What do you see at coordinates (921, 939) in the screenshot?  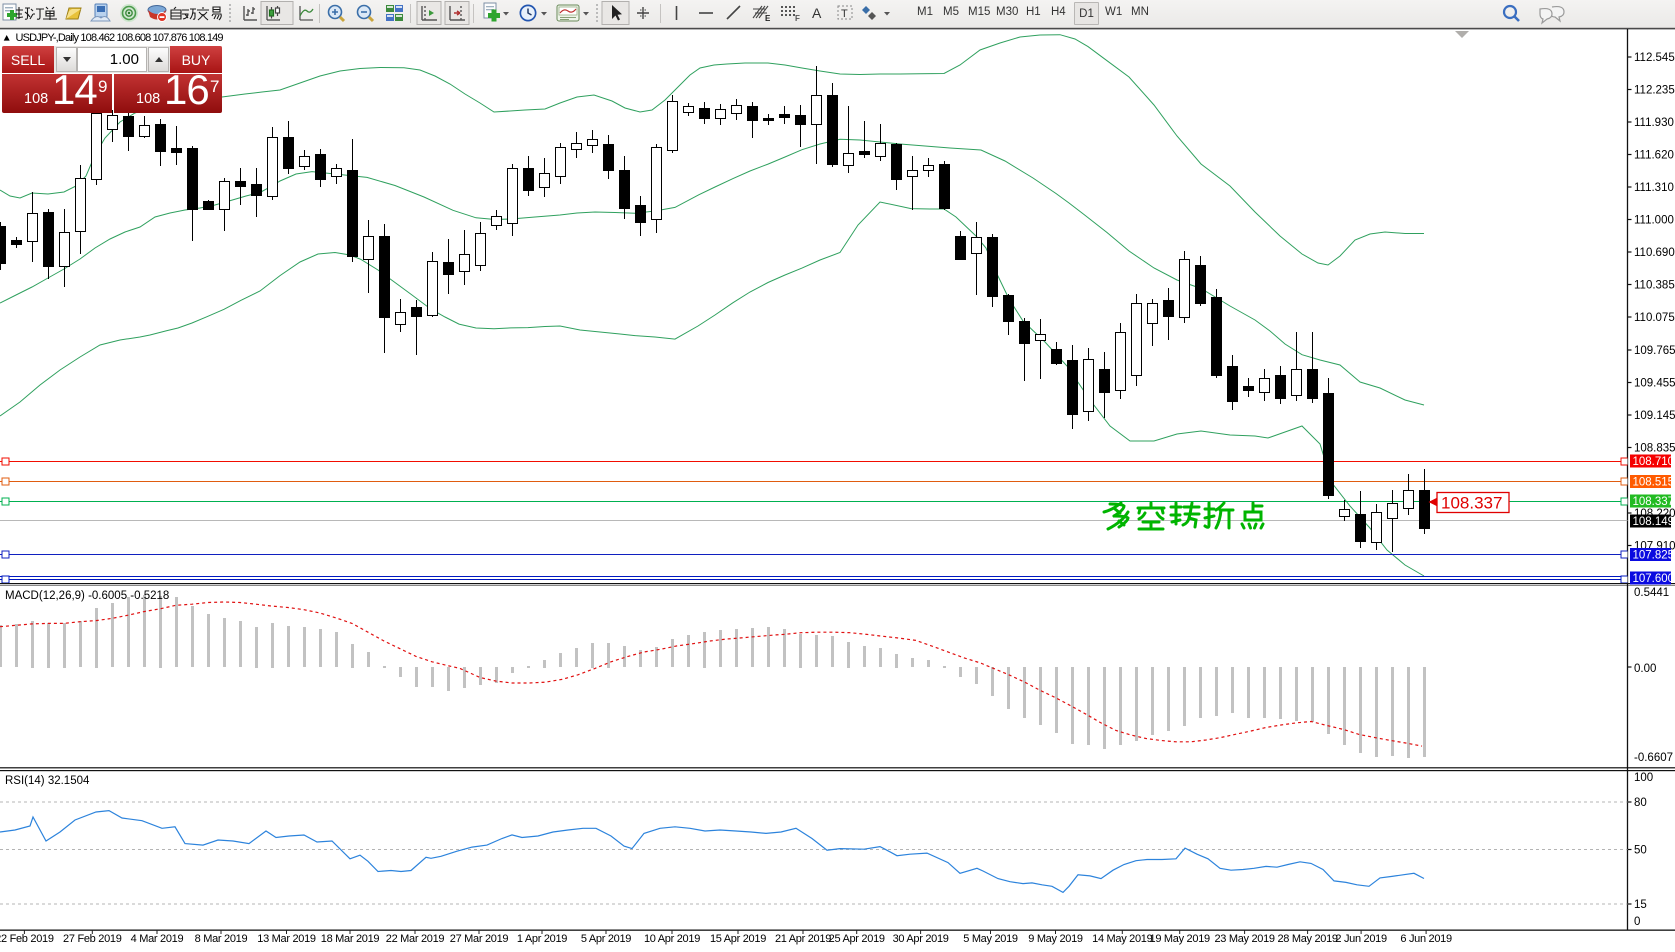 I see `svg-text: 30 Apr 2019` at bounding box center [921, 939].